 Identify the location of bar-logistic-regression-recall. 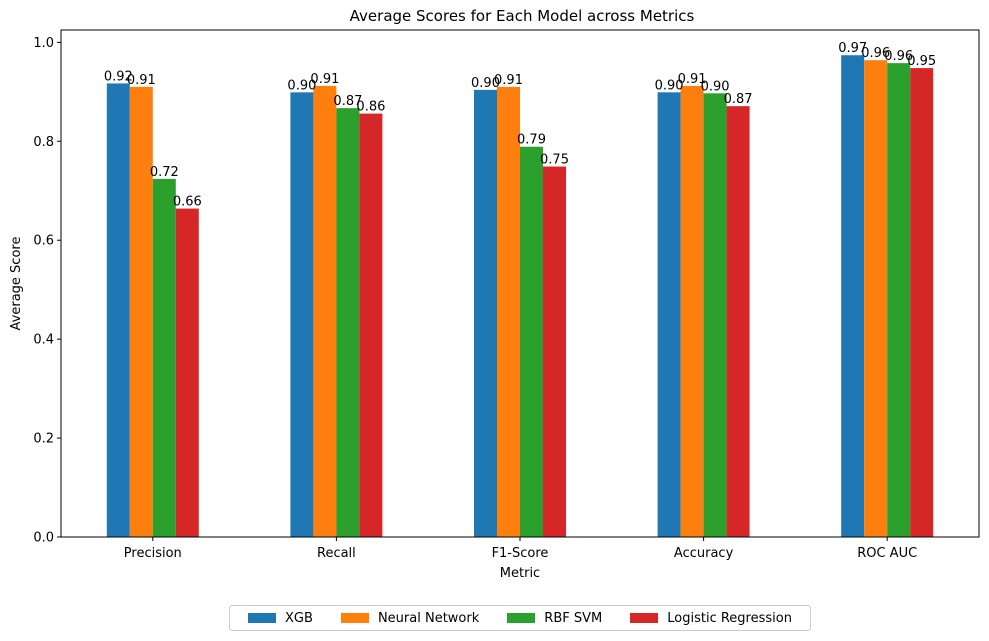
(371, 325).